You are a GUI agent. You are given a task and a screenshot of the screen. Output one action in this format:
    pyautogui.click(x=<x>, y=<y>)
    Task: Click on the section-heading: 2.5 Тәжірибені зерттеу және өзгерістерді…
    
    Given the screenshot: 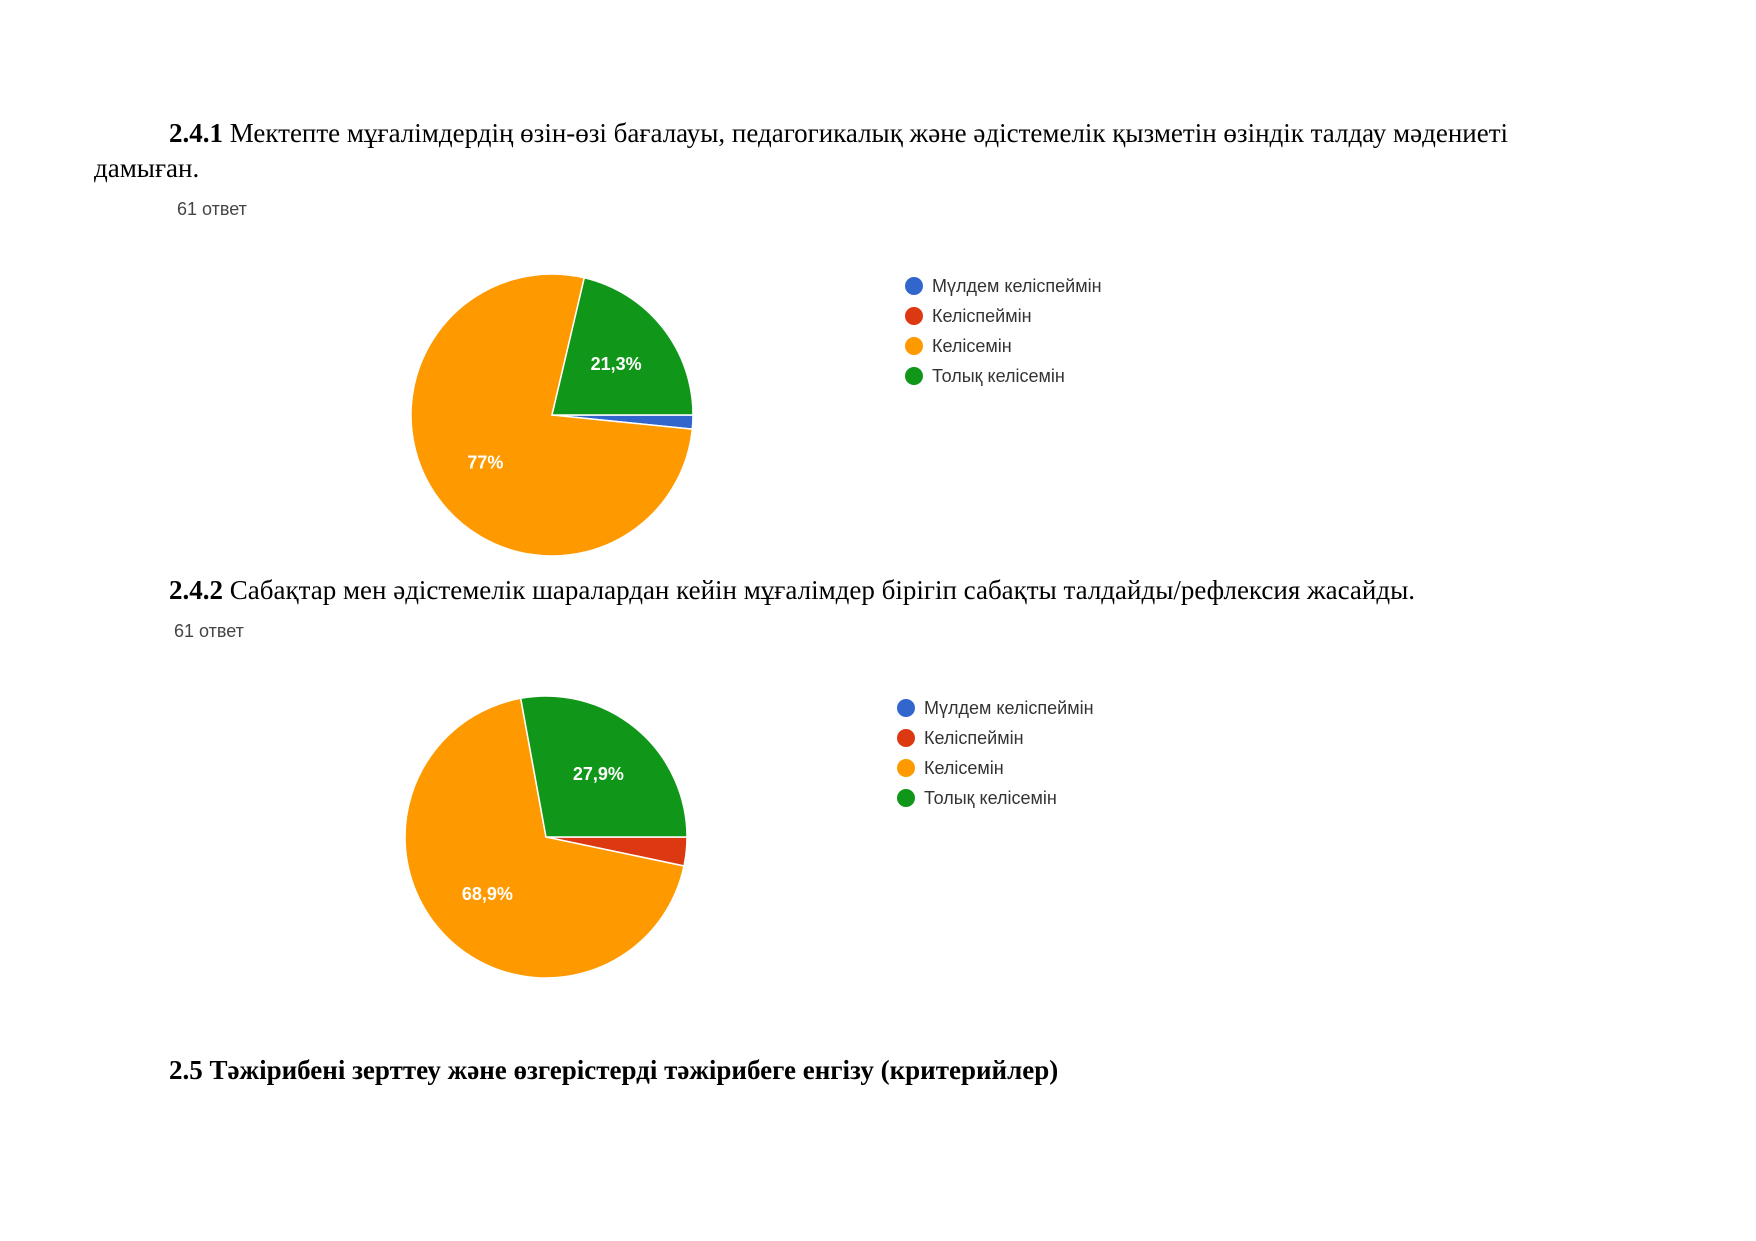 What is the action you would take?
    pyautogui.click(x=614, y=1070)
    